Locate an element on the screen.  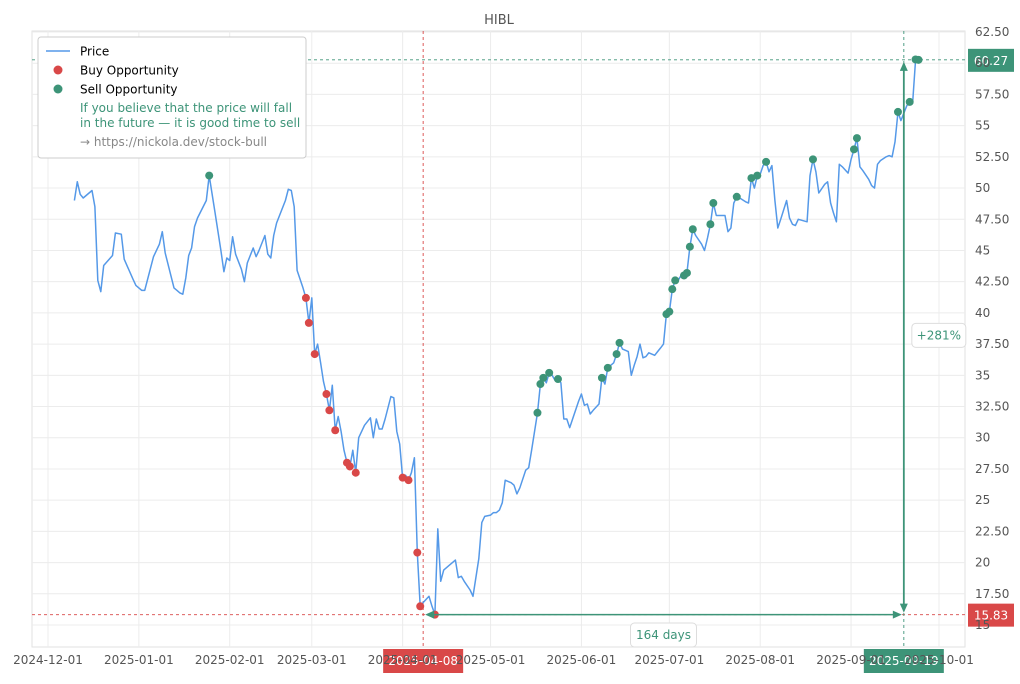
high-price-tag-label: 60.27 is located at coordinates (991, 61).